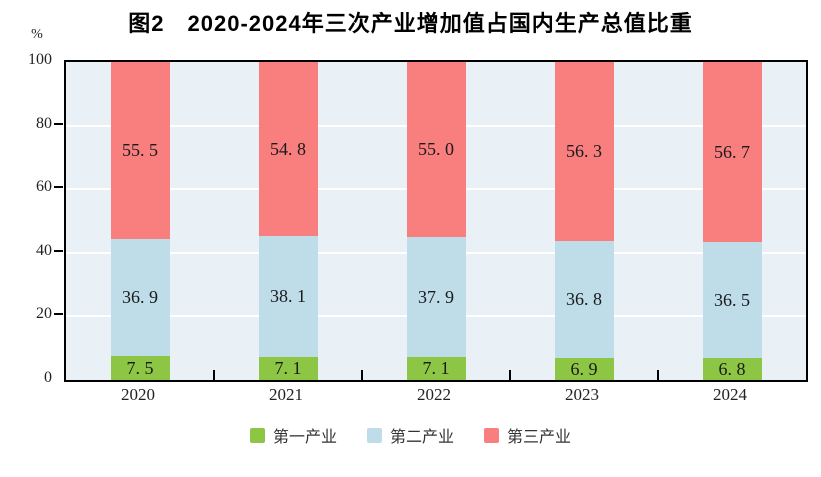  Describe the element at coordinates (44, 250) in the screenshot. I see `y-tick-label: 40` at that location.